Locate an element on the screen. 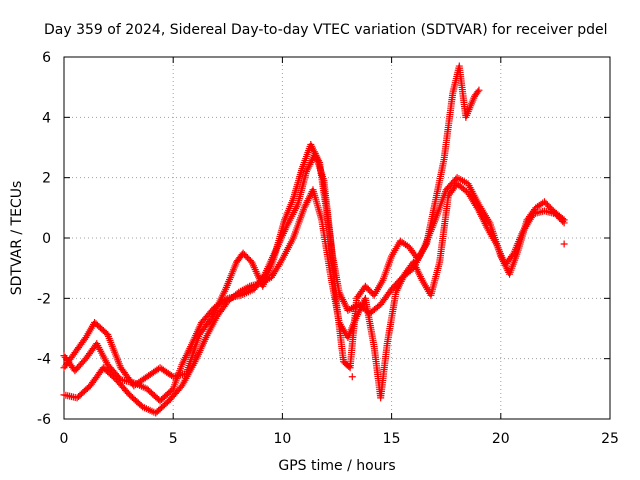 The image size is (640, 480). x-axis-label: GPS time / hours is located at coordinates (336, 466).